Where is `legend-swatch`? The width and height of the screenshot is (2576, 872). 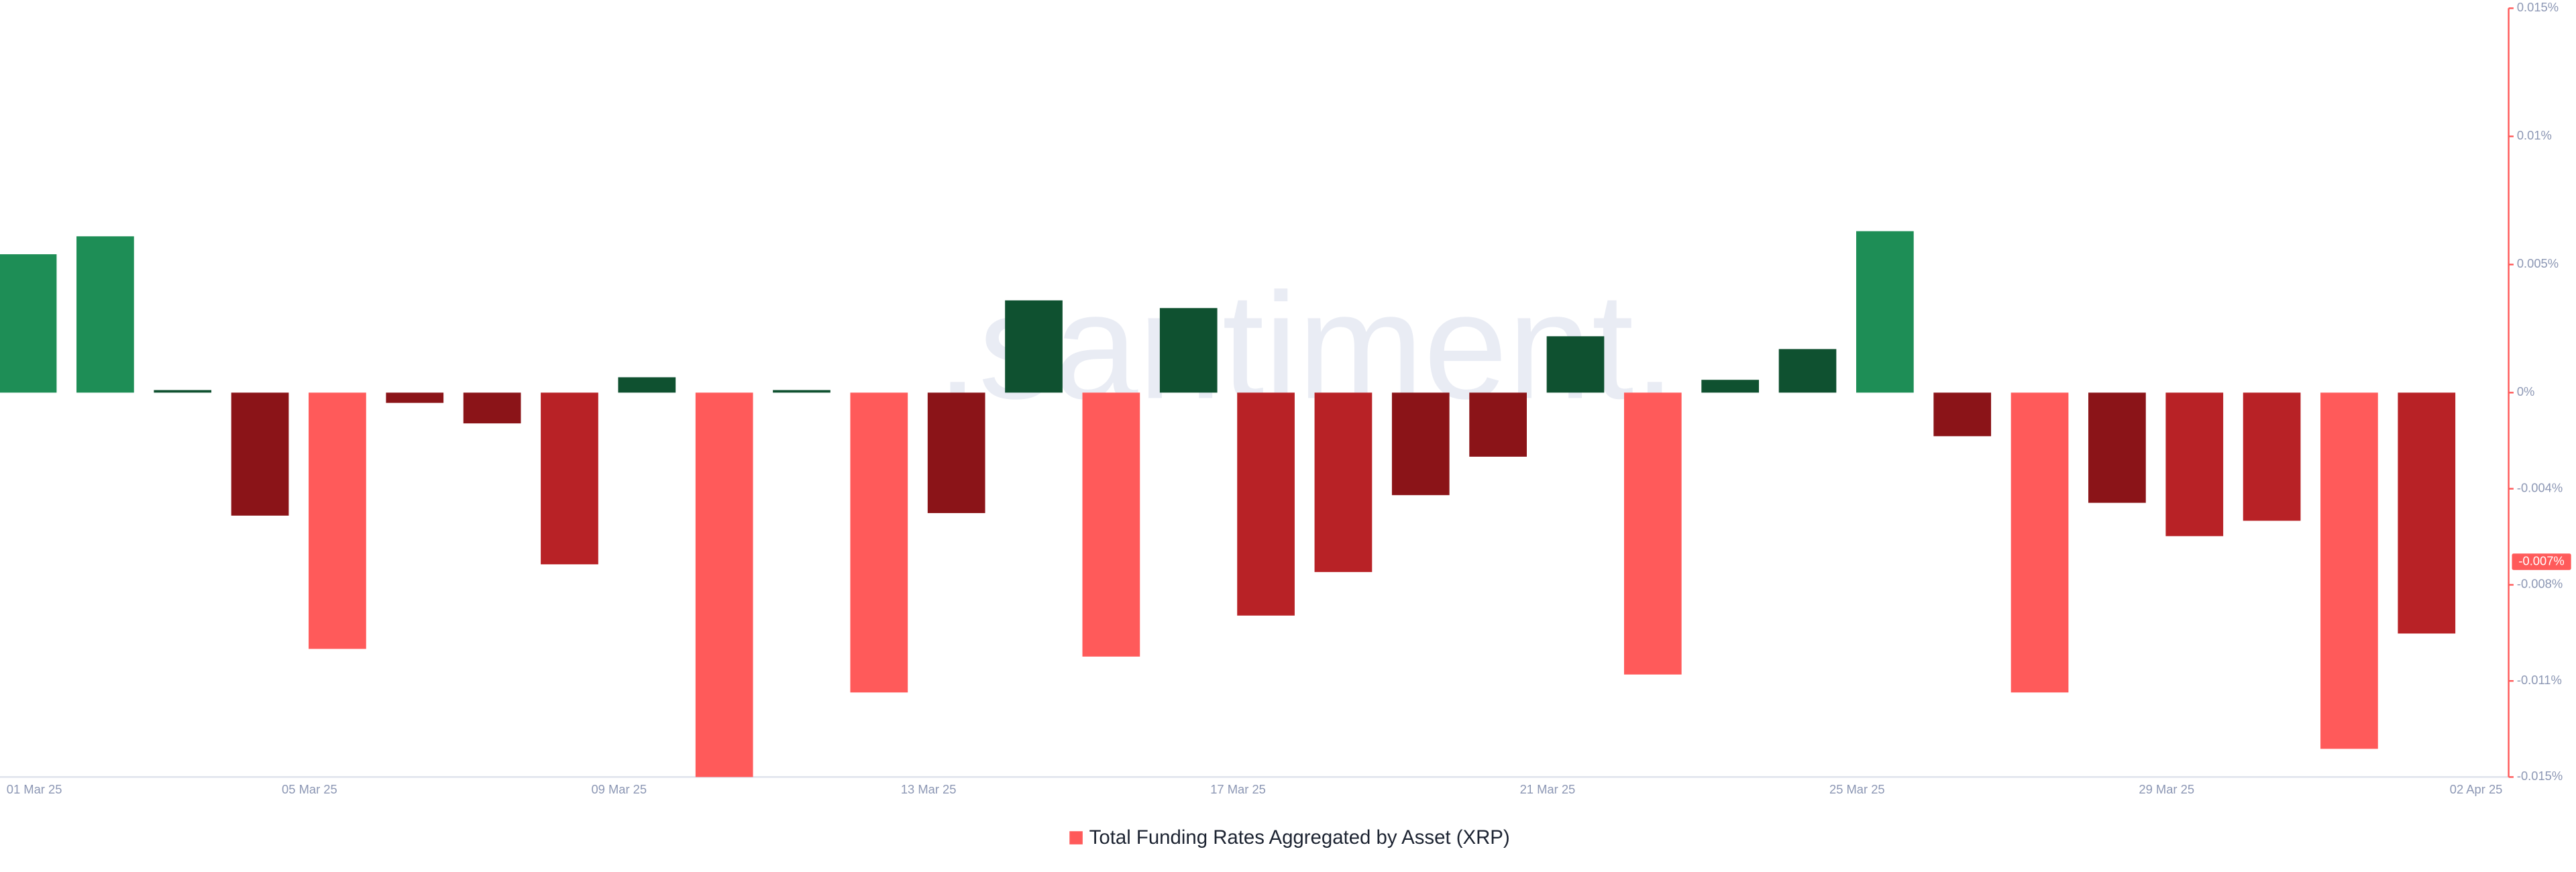
legend-swatch is located at coordinates (1076, 837).